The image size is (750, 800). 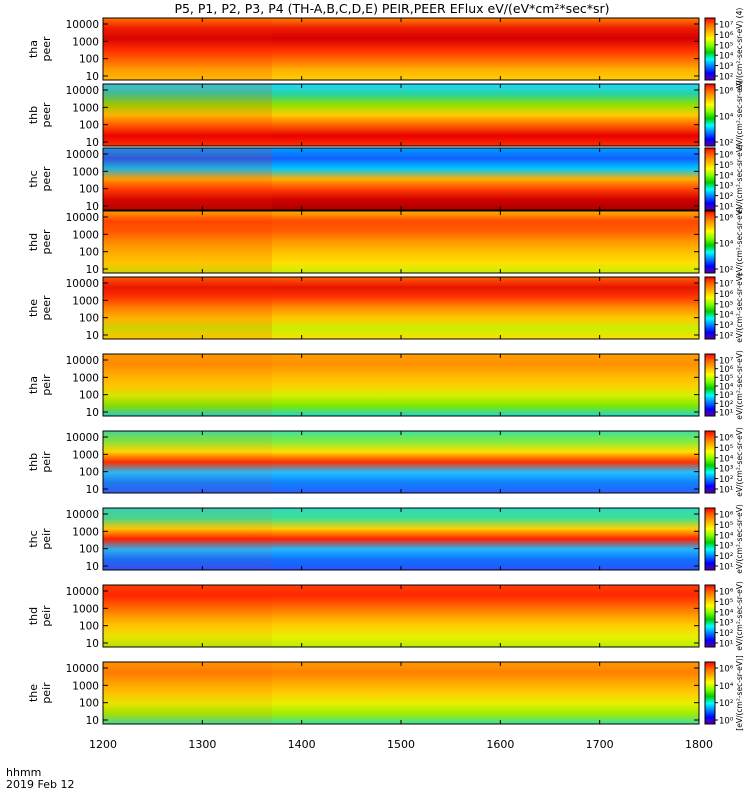 I want to click on time-axis: 1200 1300 1400 1500 1600 1700 1800, so click(x=401, y=744).